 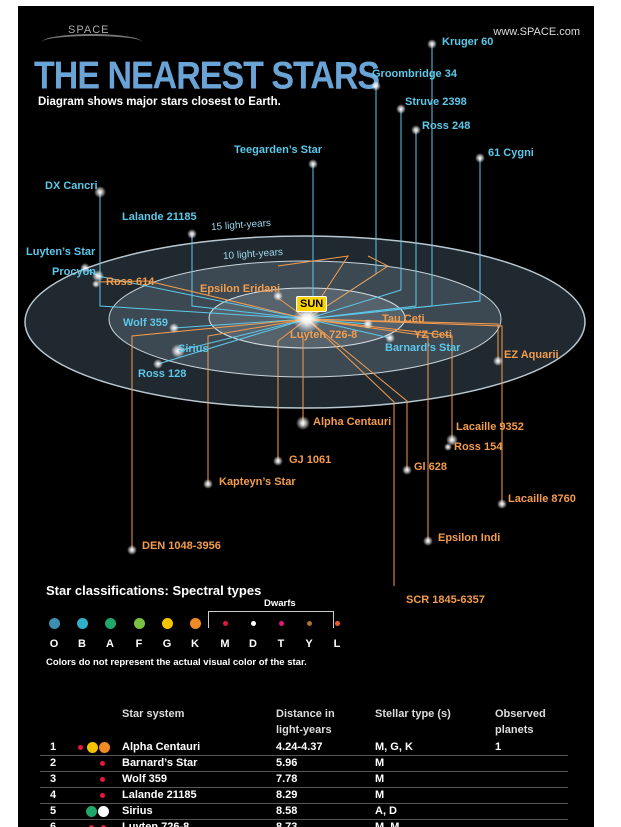 What do you see at coordinates (160, 763) in the screenshot?
I see `row-star-system: Barnard’s Star` at bounding box center [160, 763].